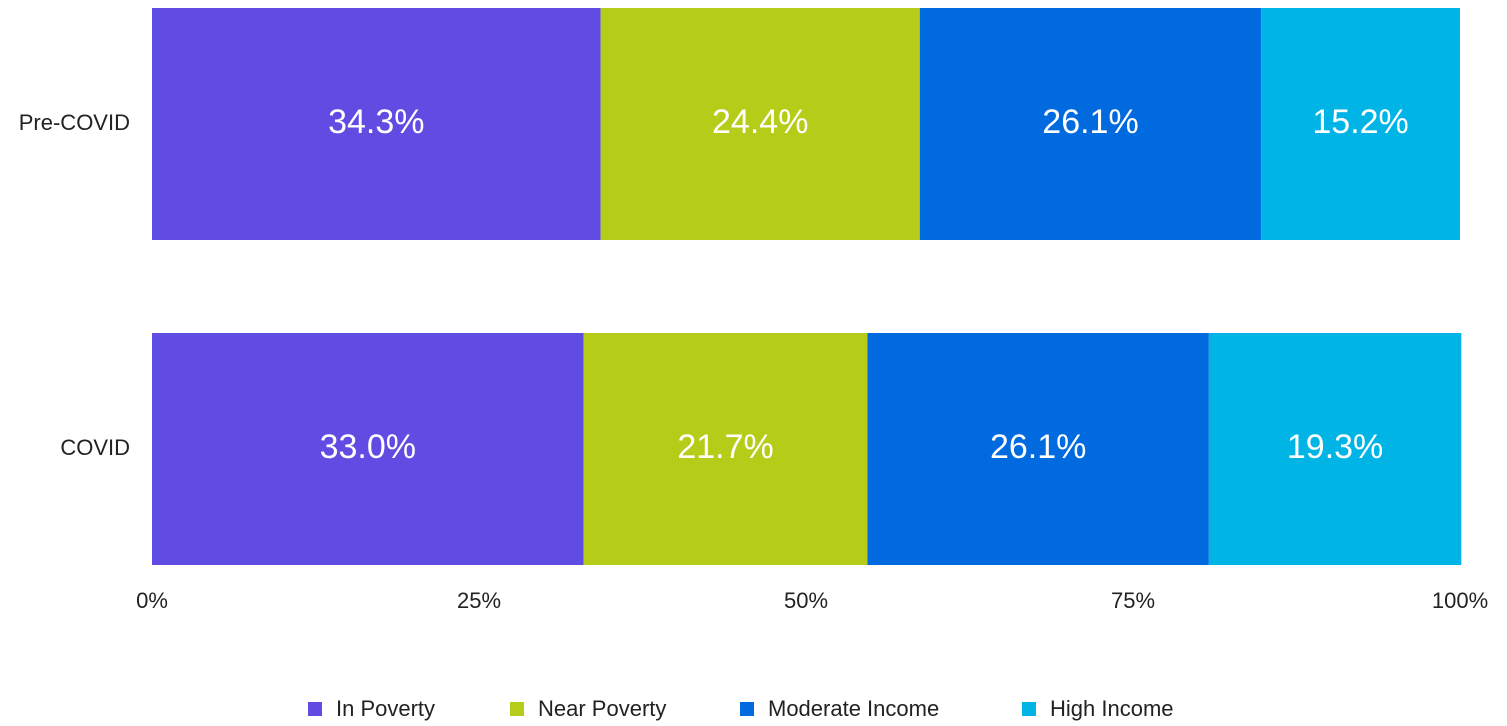 The width and height of the screenshot is (1507, 726). I want to click on data-label: 24.4%, so click(760, 122).